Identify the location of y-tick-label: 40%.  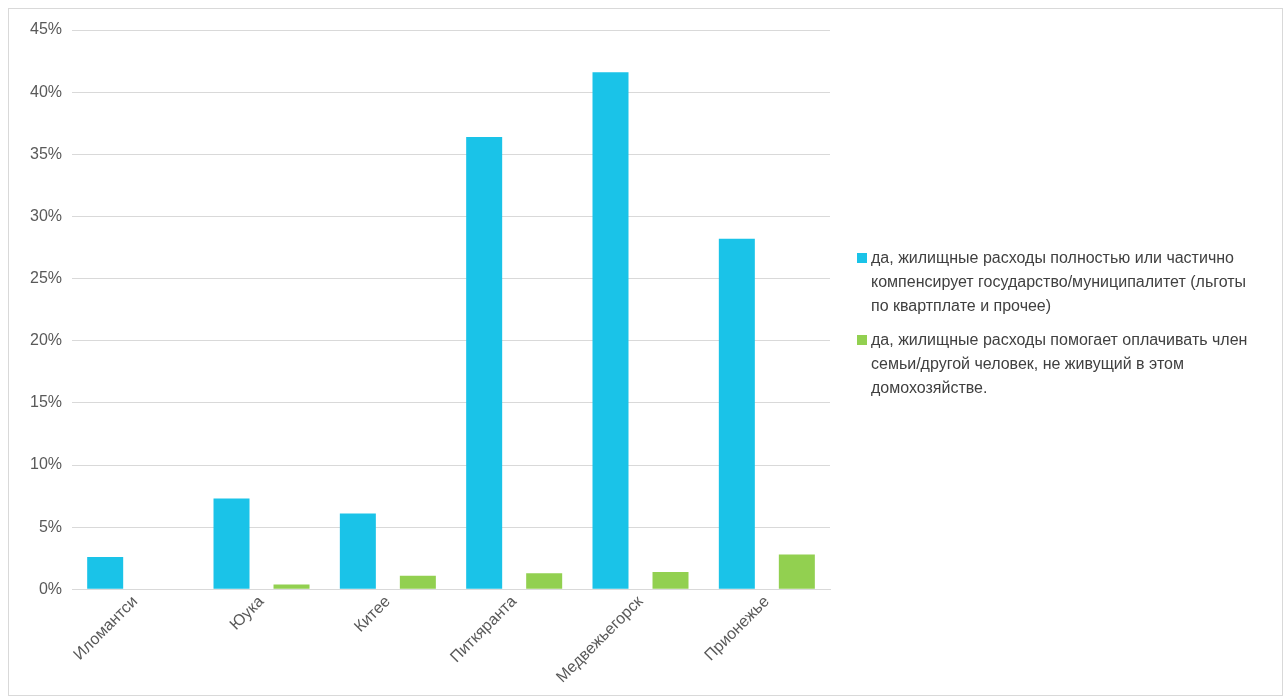
(46, 91).